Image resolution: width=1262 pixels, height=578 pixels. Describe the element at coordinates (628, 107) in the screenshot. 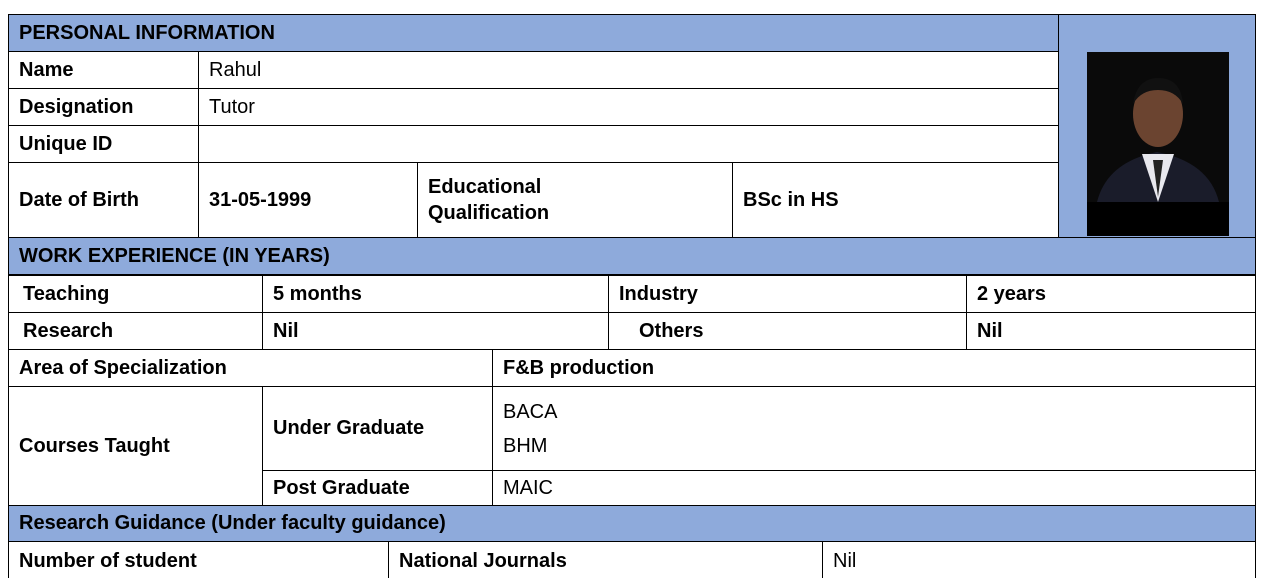

I see `value: Tutor` at that location.